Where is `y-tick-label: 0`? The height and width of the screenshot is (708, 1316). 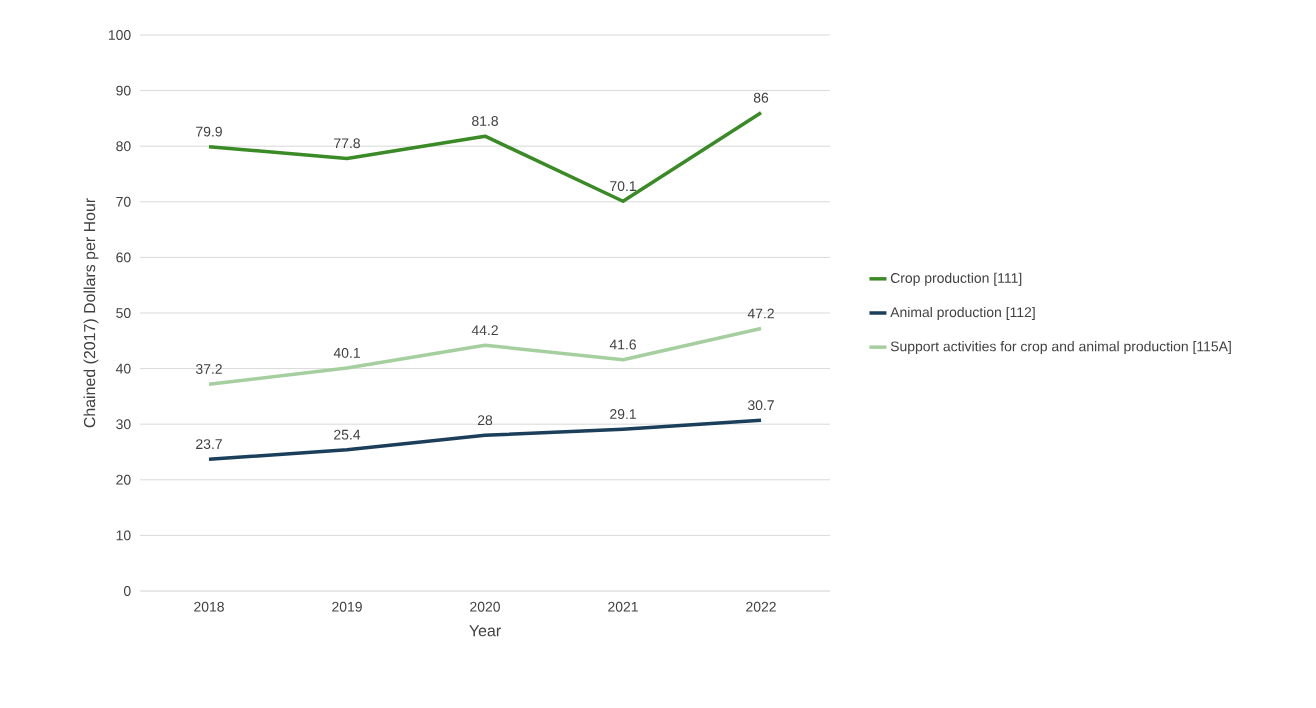 y-tick-label: 0 is located at coordinates (127, 591).